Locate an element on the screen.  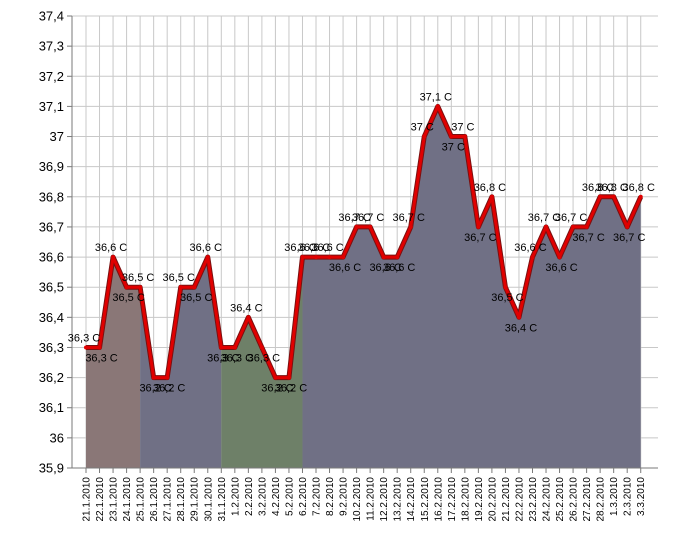
x-tick-label: 31.1.2010 is located at coordinates (222, 499).